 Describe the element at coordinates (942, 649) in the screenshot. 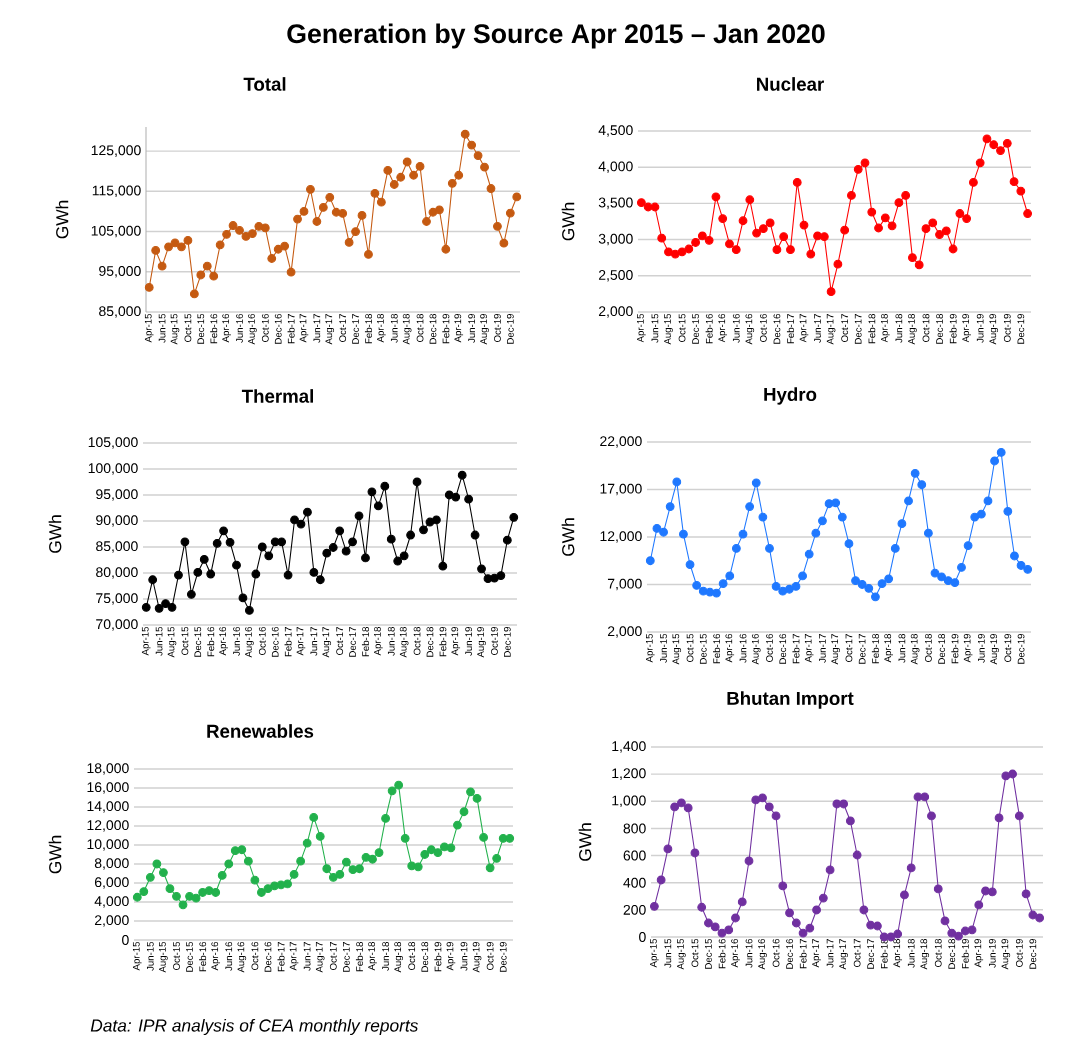

I see `x-tick-label: Dec-18` at that location.